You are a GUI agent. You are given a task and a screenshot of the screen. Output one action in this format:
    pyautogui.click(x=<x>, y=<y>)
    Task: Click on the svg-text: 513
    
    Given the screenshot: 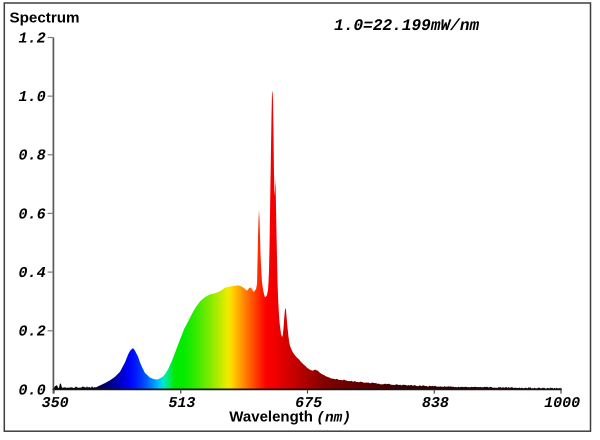 What is the action you would take?
    pyautogui.click(x=182, y=403)
    